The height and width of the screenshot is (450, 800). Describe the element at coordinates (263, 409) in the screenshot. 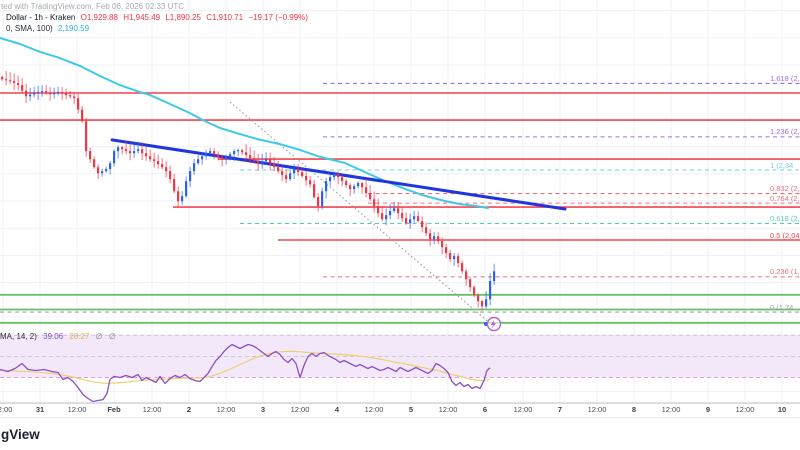

I see `time-tick-label: 3` at that location.